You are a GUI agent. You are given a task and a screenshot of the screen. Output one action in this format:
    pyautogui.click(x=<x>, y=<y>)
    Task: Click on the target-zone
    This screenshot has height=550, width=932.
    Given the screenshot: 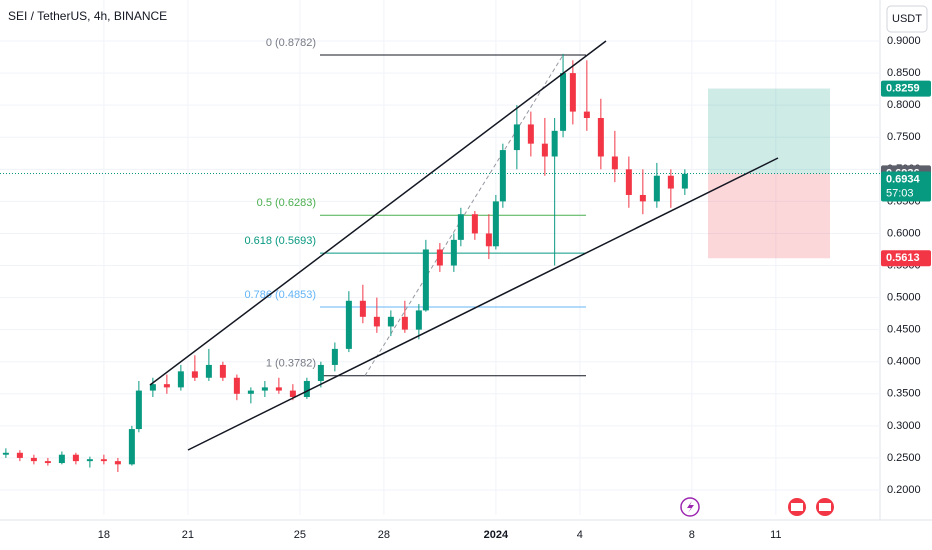 What is the action you would take?
    pyautogui.click(x=769, y=131)
    